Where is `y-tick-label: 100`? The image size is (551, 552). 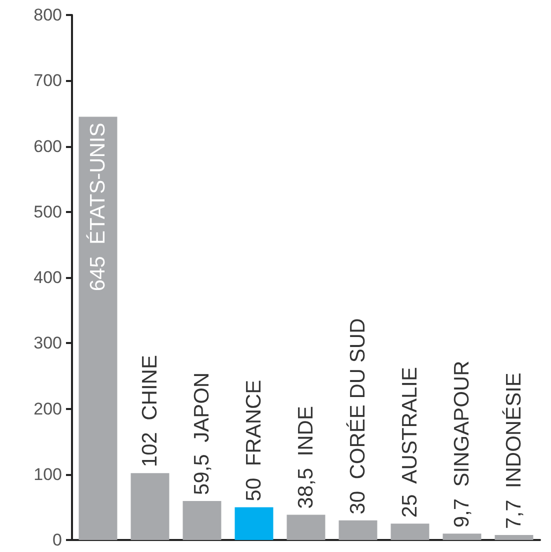 y-tick-label: 100 is located at coordinates (48, 474).